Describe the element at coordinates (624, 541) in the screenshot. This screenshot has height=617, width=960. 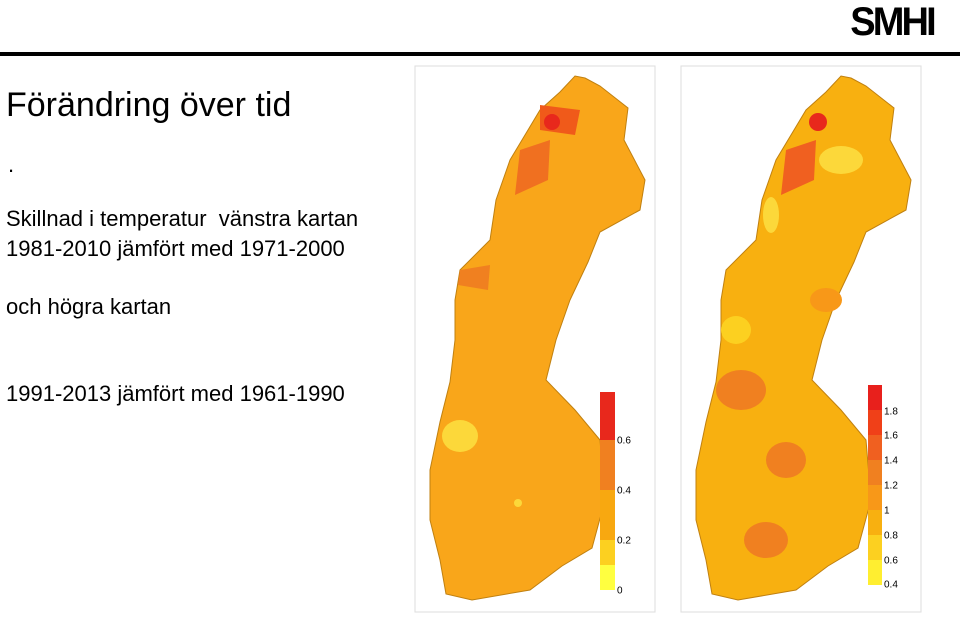
I see `legend-label: 0.2` at that location.